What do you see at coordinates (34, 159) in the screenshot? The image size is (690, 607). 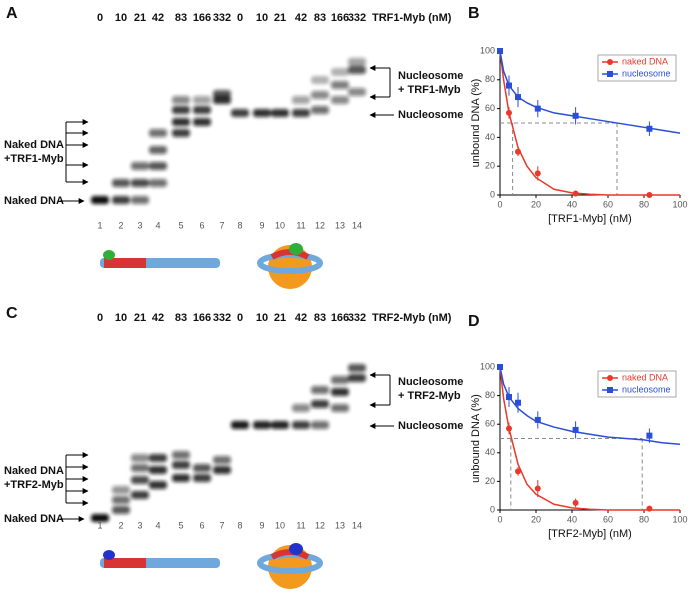 I see `left-label: +TRF1-Myb` at bounding box center [34, 159].